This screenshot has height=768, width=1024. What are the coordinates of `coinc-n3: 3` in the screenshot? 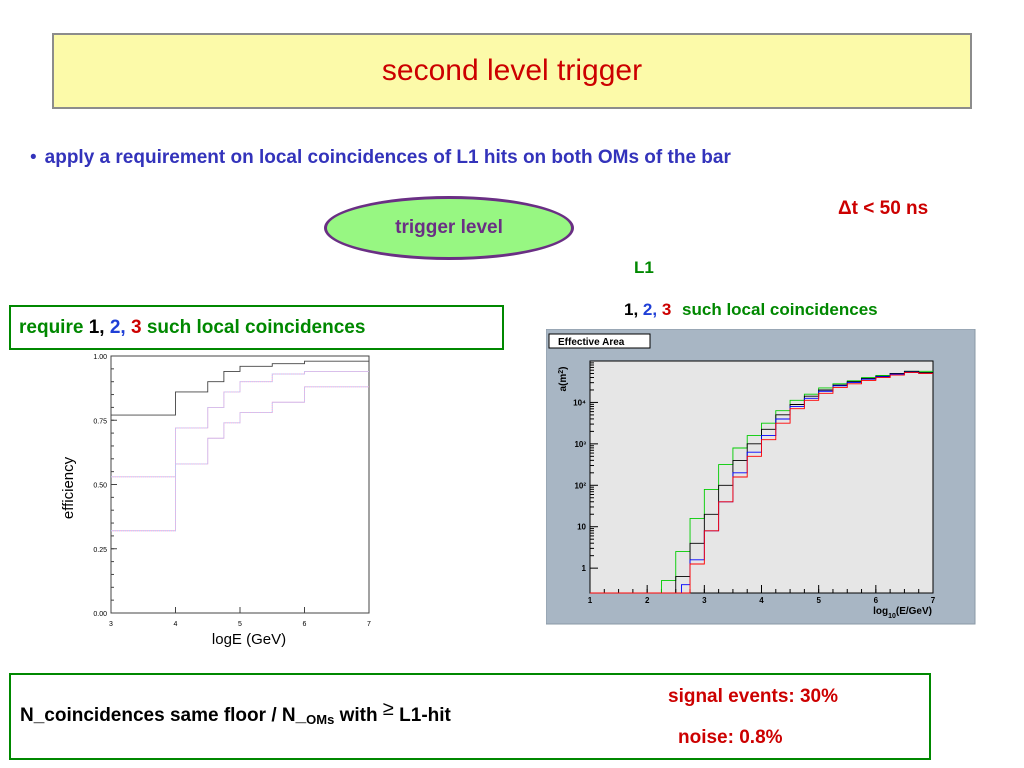 It's located at (666, 309).